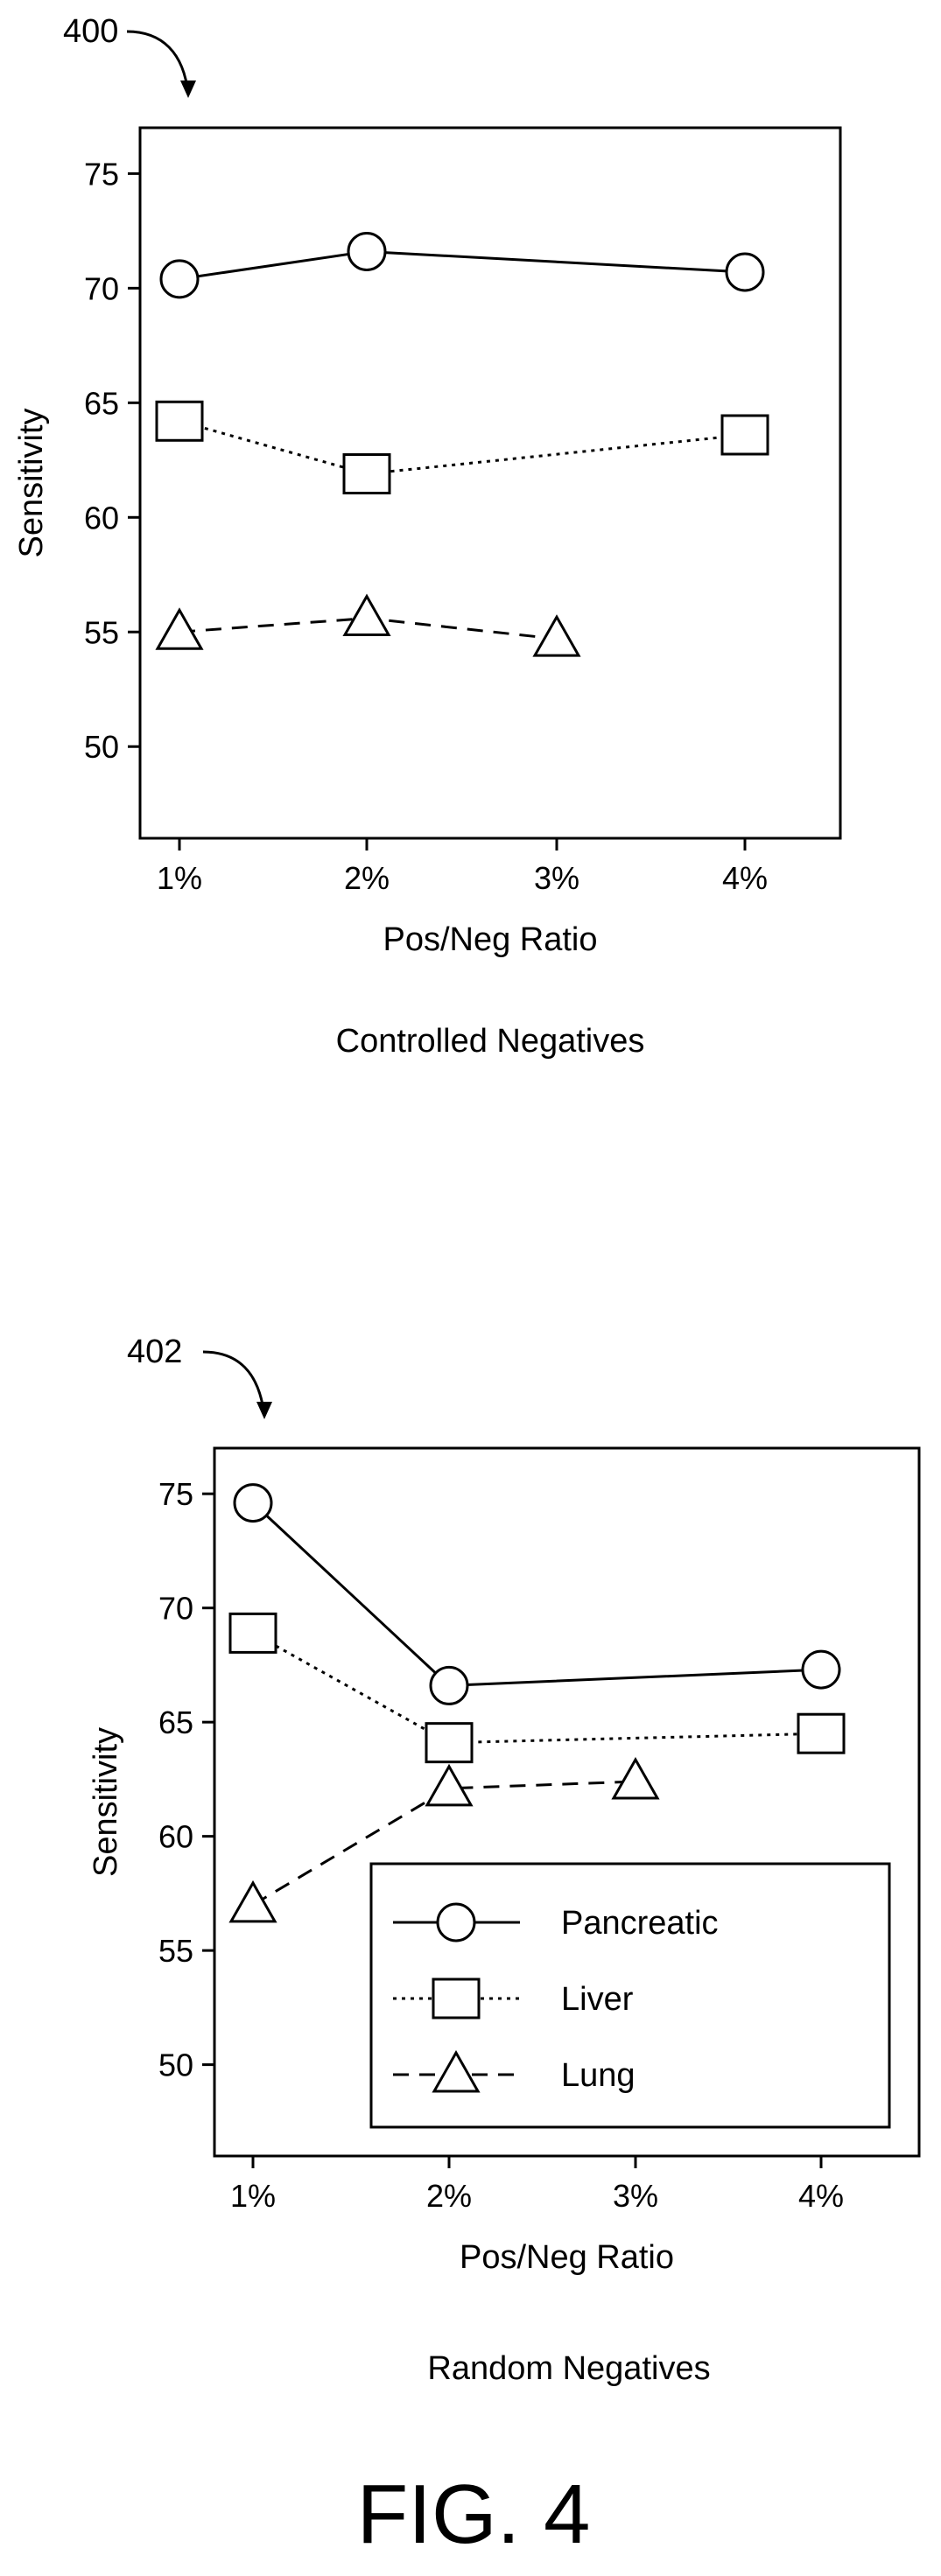 This screenshot has height=2576, width=941. I want to click on legend-label-pancreatic: Pancreatic, so click(640, 1923).